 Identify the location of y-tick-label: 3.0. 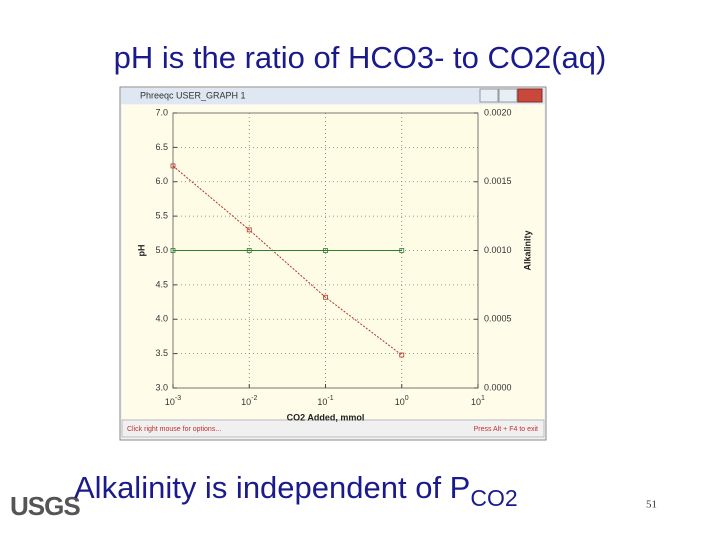
(161, 387).